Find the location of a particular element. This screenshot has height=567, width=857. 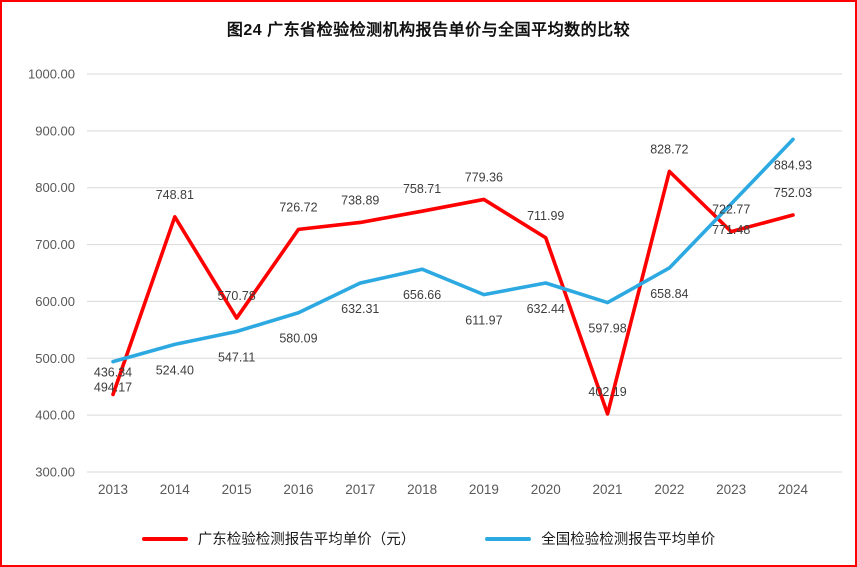

y-axis-tick-label: 700.00 is located at coordinates (55, 244).